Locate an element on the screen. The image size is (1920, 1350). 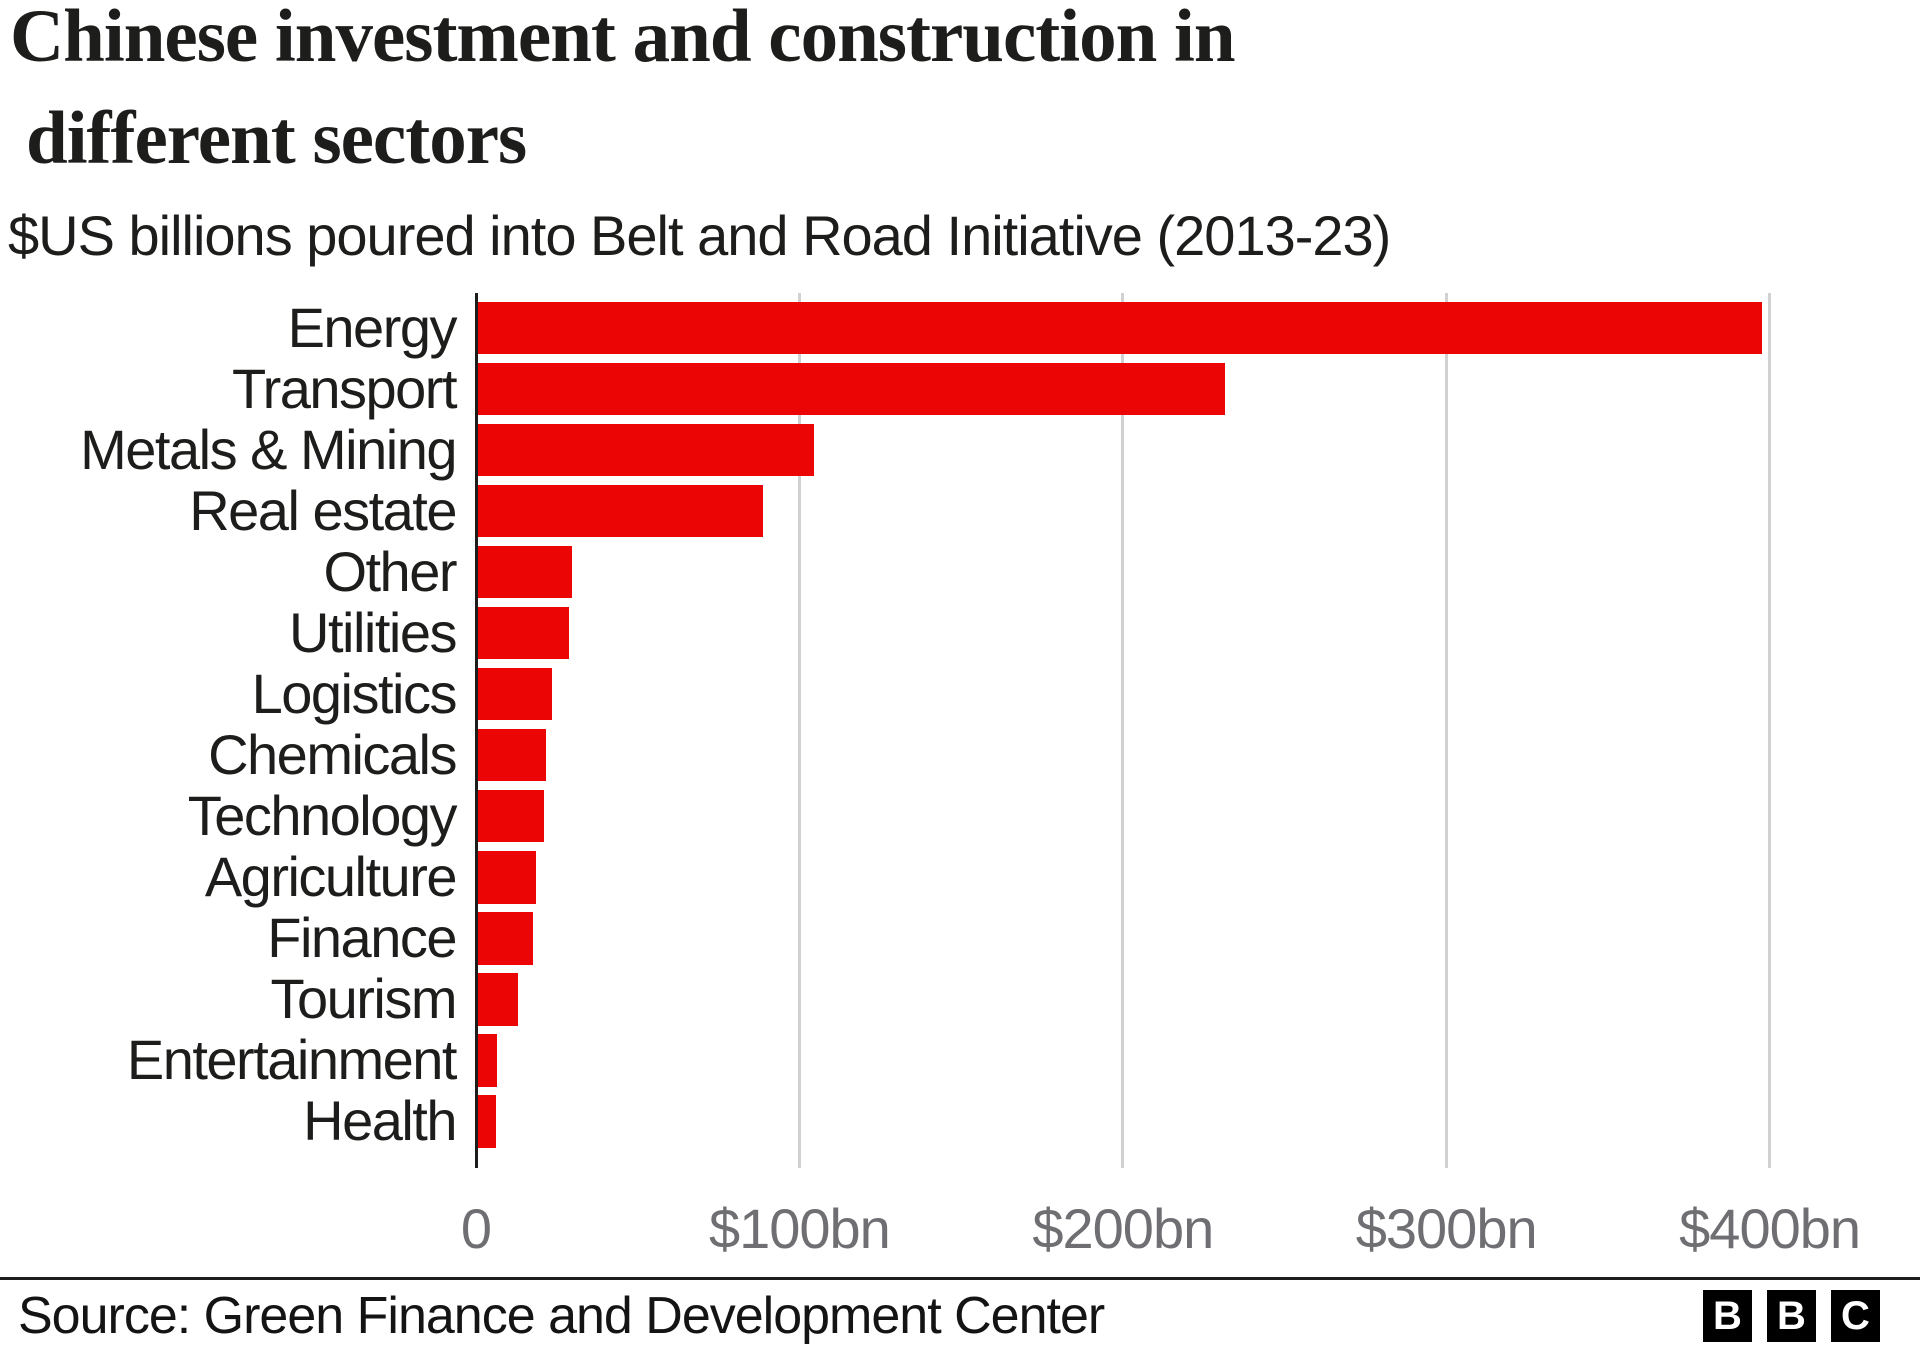
chart-title-line-1: Chinese investment and construction in is located at coordinates (623, 39).